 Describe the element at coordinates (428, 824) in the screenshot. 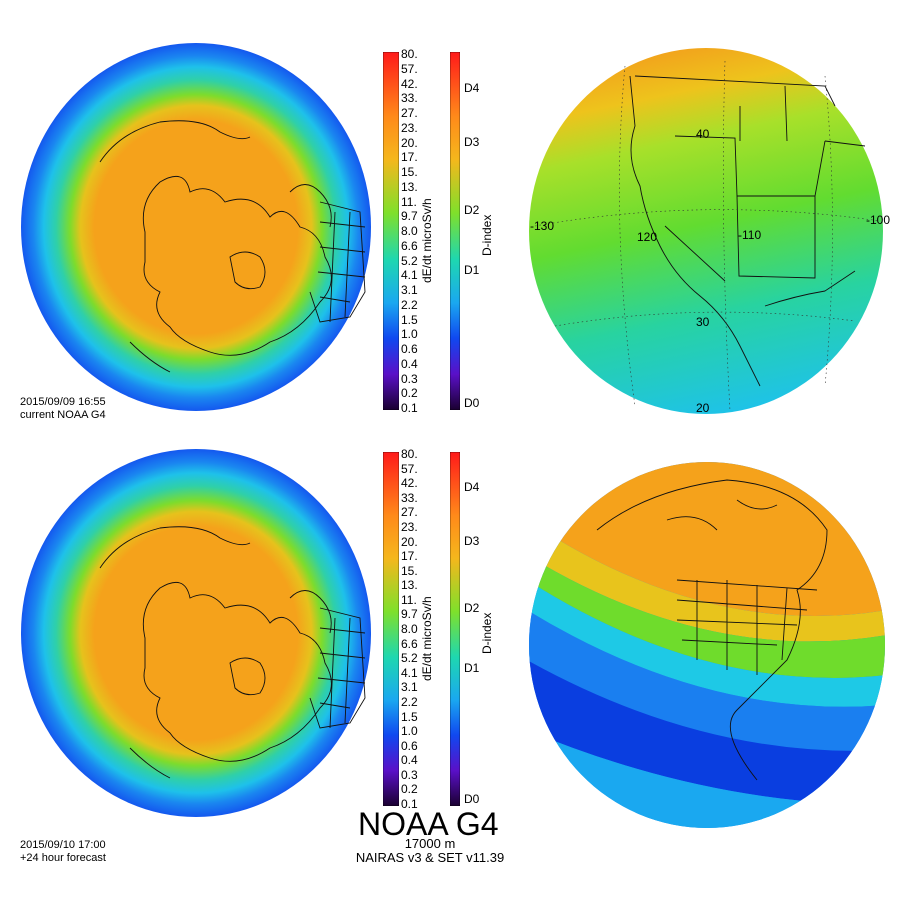

I see `footer-title: NOAA G4` at that location.